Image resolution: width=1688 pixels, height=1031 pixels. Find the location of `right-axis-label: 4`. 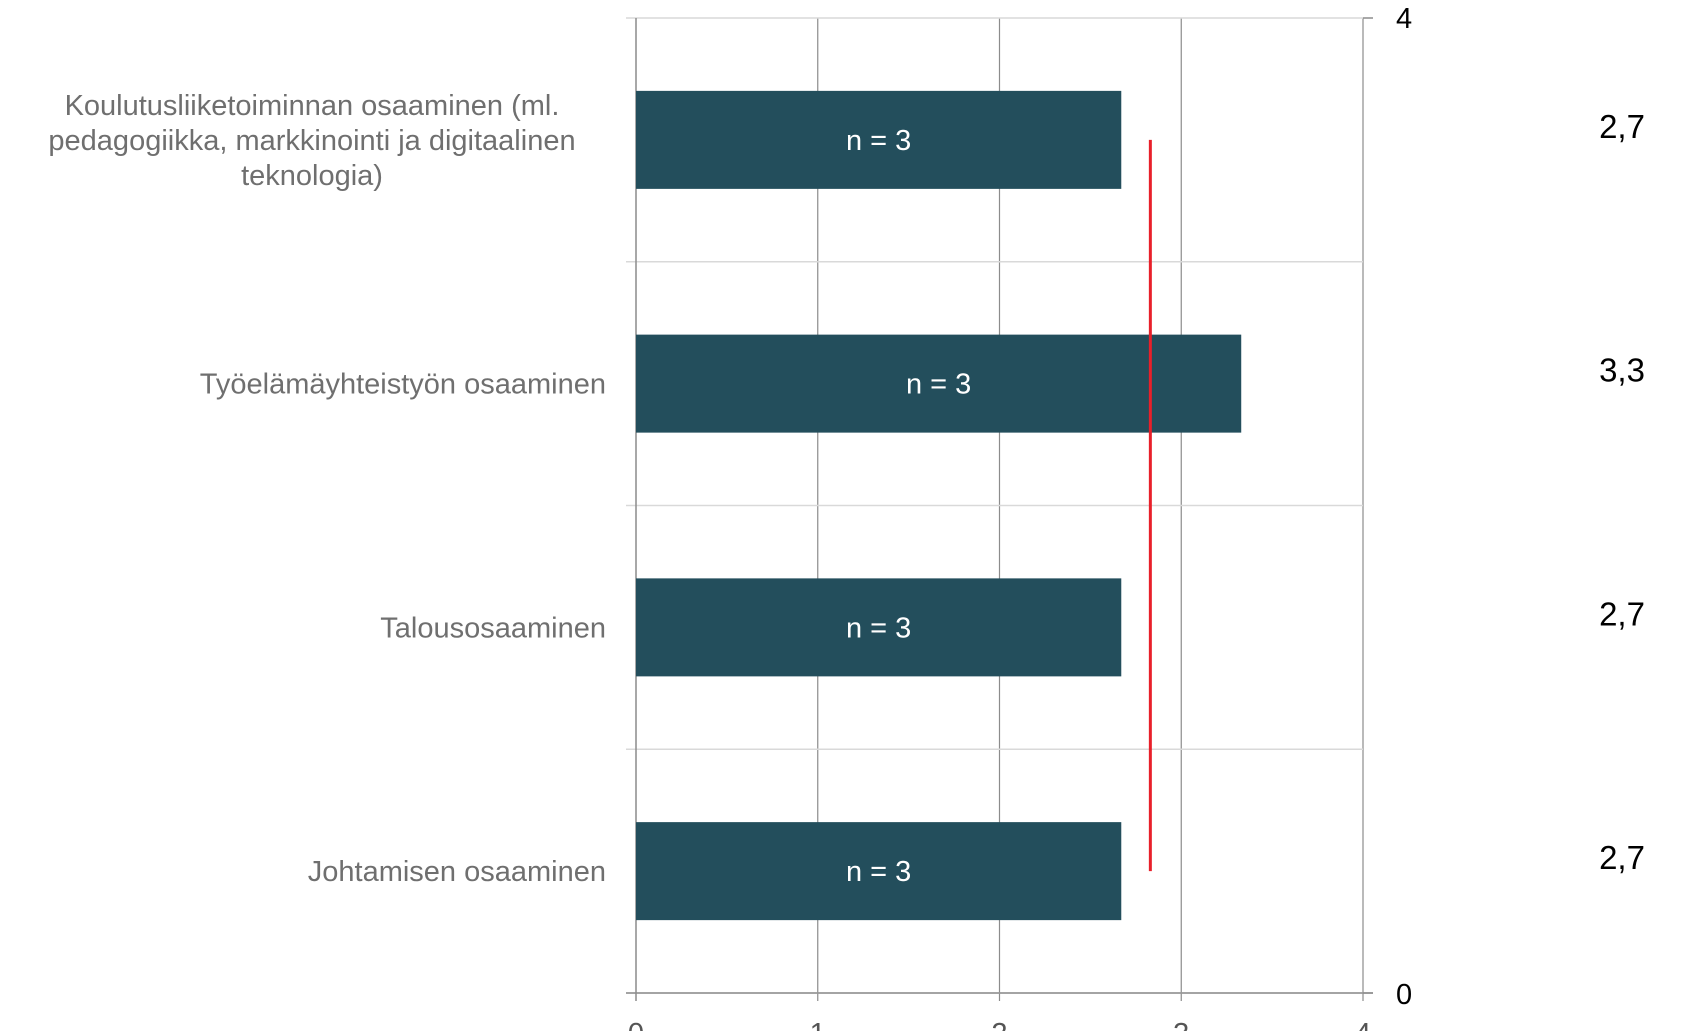

right-axis-label: 4 is located at coordinates (1404, 19).